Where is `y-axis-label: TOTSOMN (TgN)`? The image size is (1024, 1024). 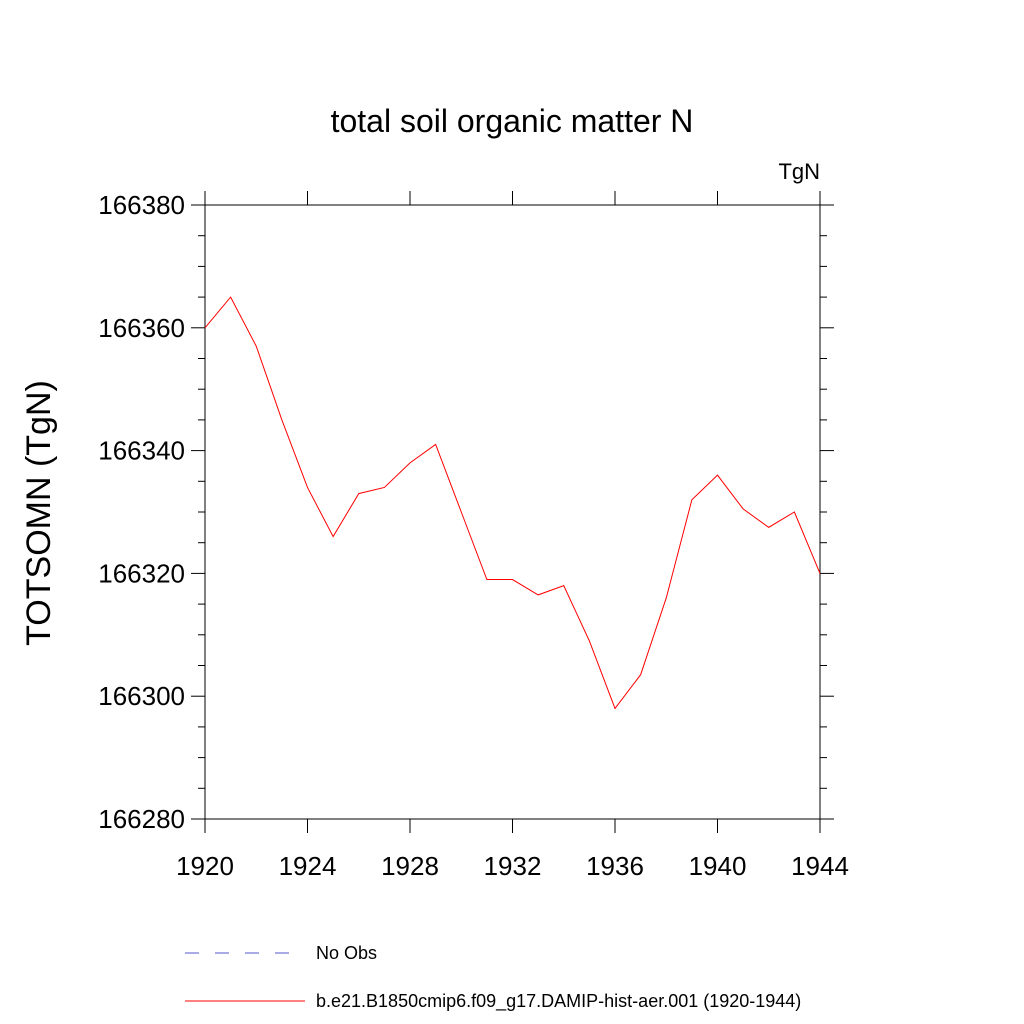 y-axis-label: TOTSOMN (TgN) is located at coordinates (39, 513).